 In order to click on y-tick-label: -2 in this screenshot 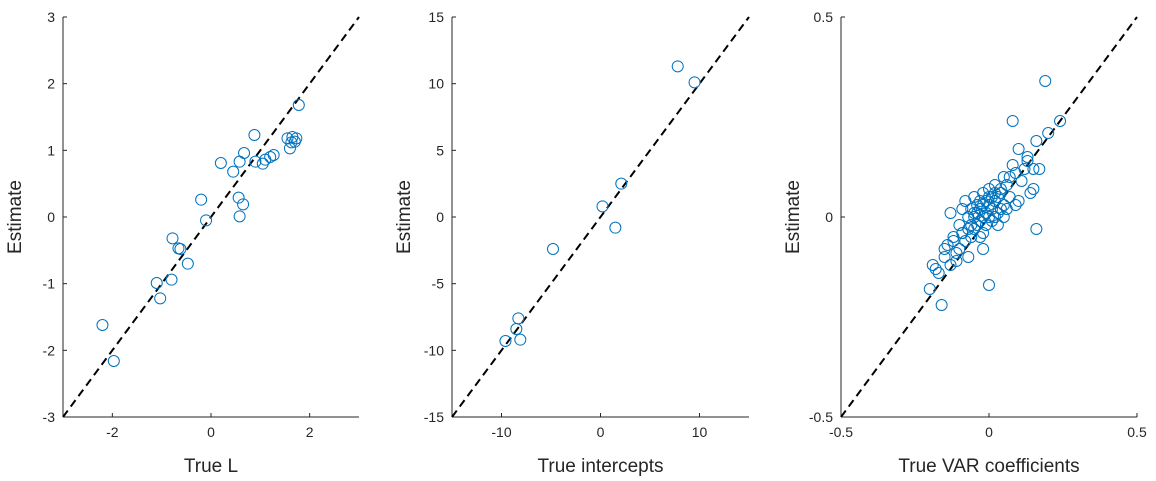, I will do `click(49, 350)`.